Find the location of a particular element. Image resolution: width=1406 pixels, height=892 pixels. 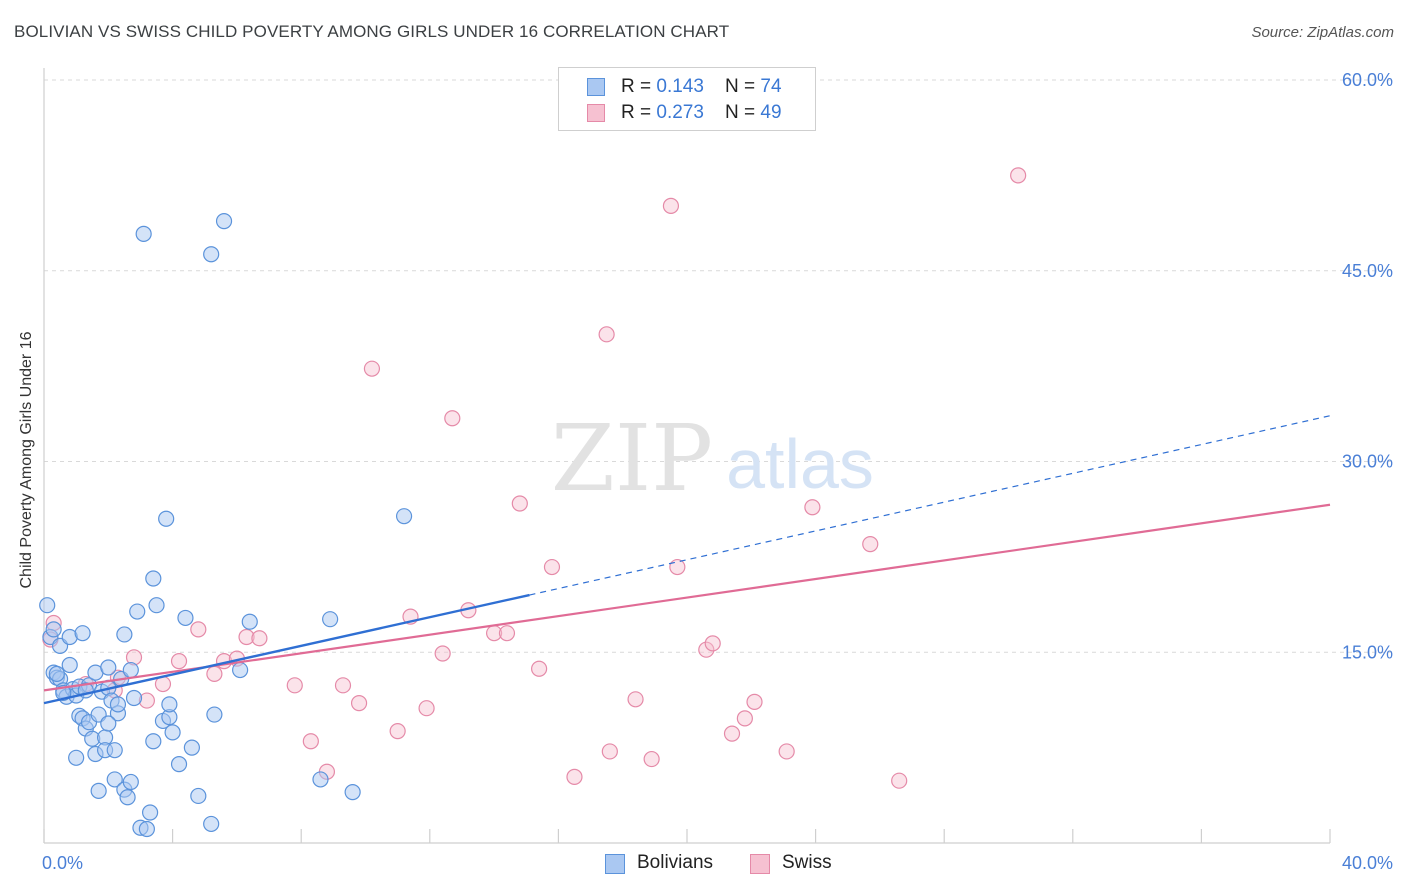

y-tick-label: 60.0% is located at coordinates (1367, 80).